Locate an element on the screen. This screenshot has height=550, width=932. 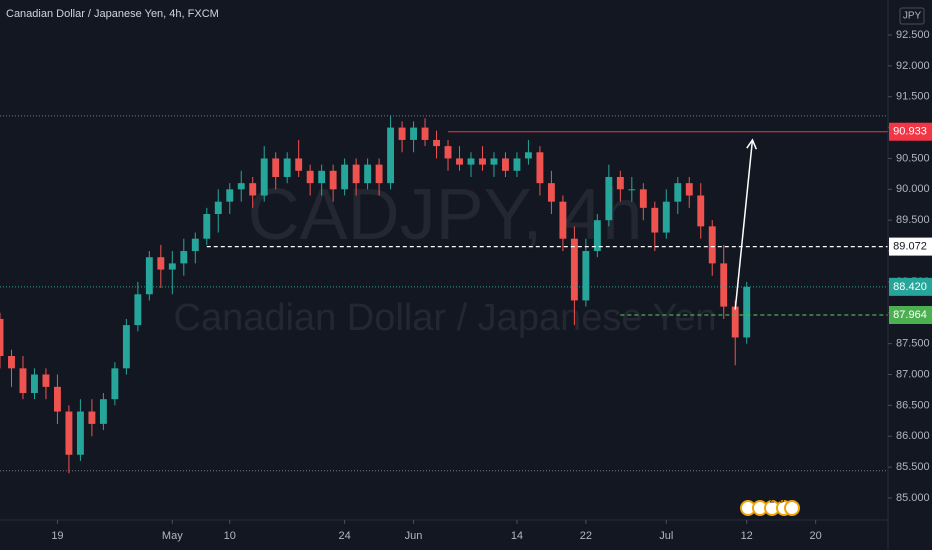
x-tick-label: 22 is located at coordinates (586, 536).